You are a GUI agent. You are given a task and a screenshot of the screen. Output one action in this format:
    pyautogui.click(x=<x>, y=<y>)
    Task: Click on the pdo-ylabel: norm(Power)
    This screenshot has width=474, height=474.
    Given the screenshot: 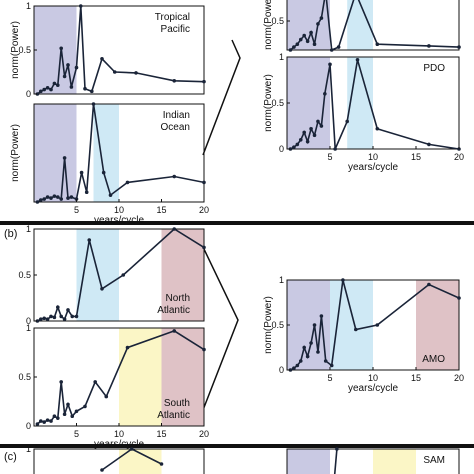 What is the action you would take?
    pyautogui.click(x=268, y=103)
    